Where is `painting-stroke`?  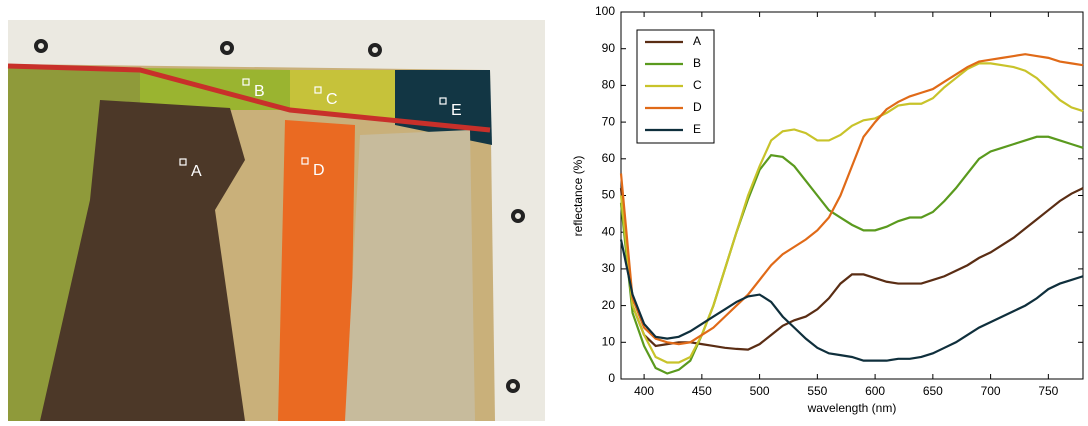 painting-stroke is located at coordinates (249, 98).